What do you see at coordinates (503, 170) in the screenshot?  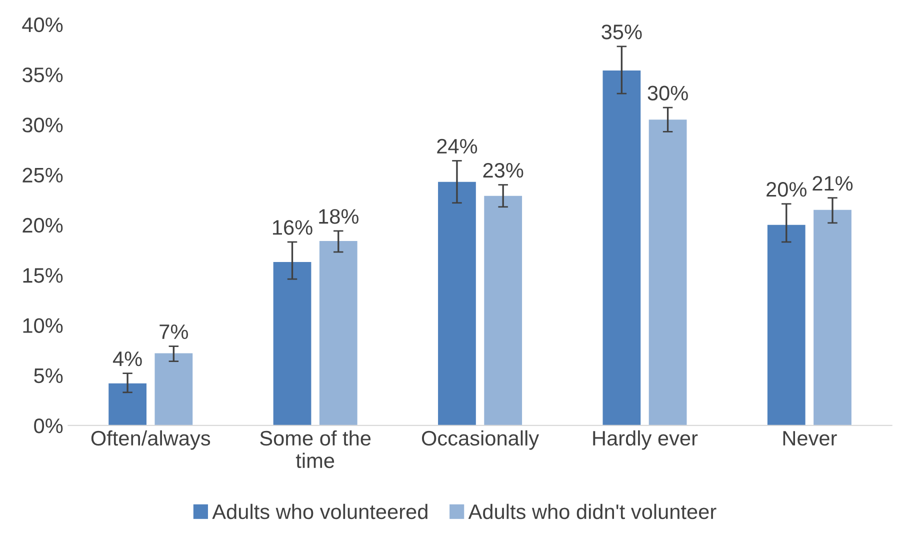 I see `data-label: 23%` at bounding box center [503, 170].